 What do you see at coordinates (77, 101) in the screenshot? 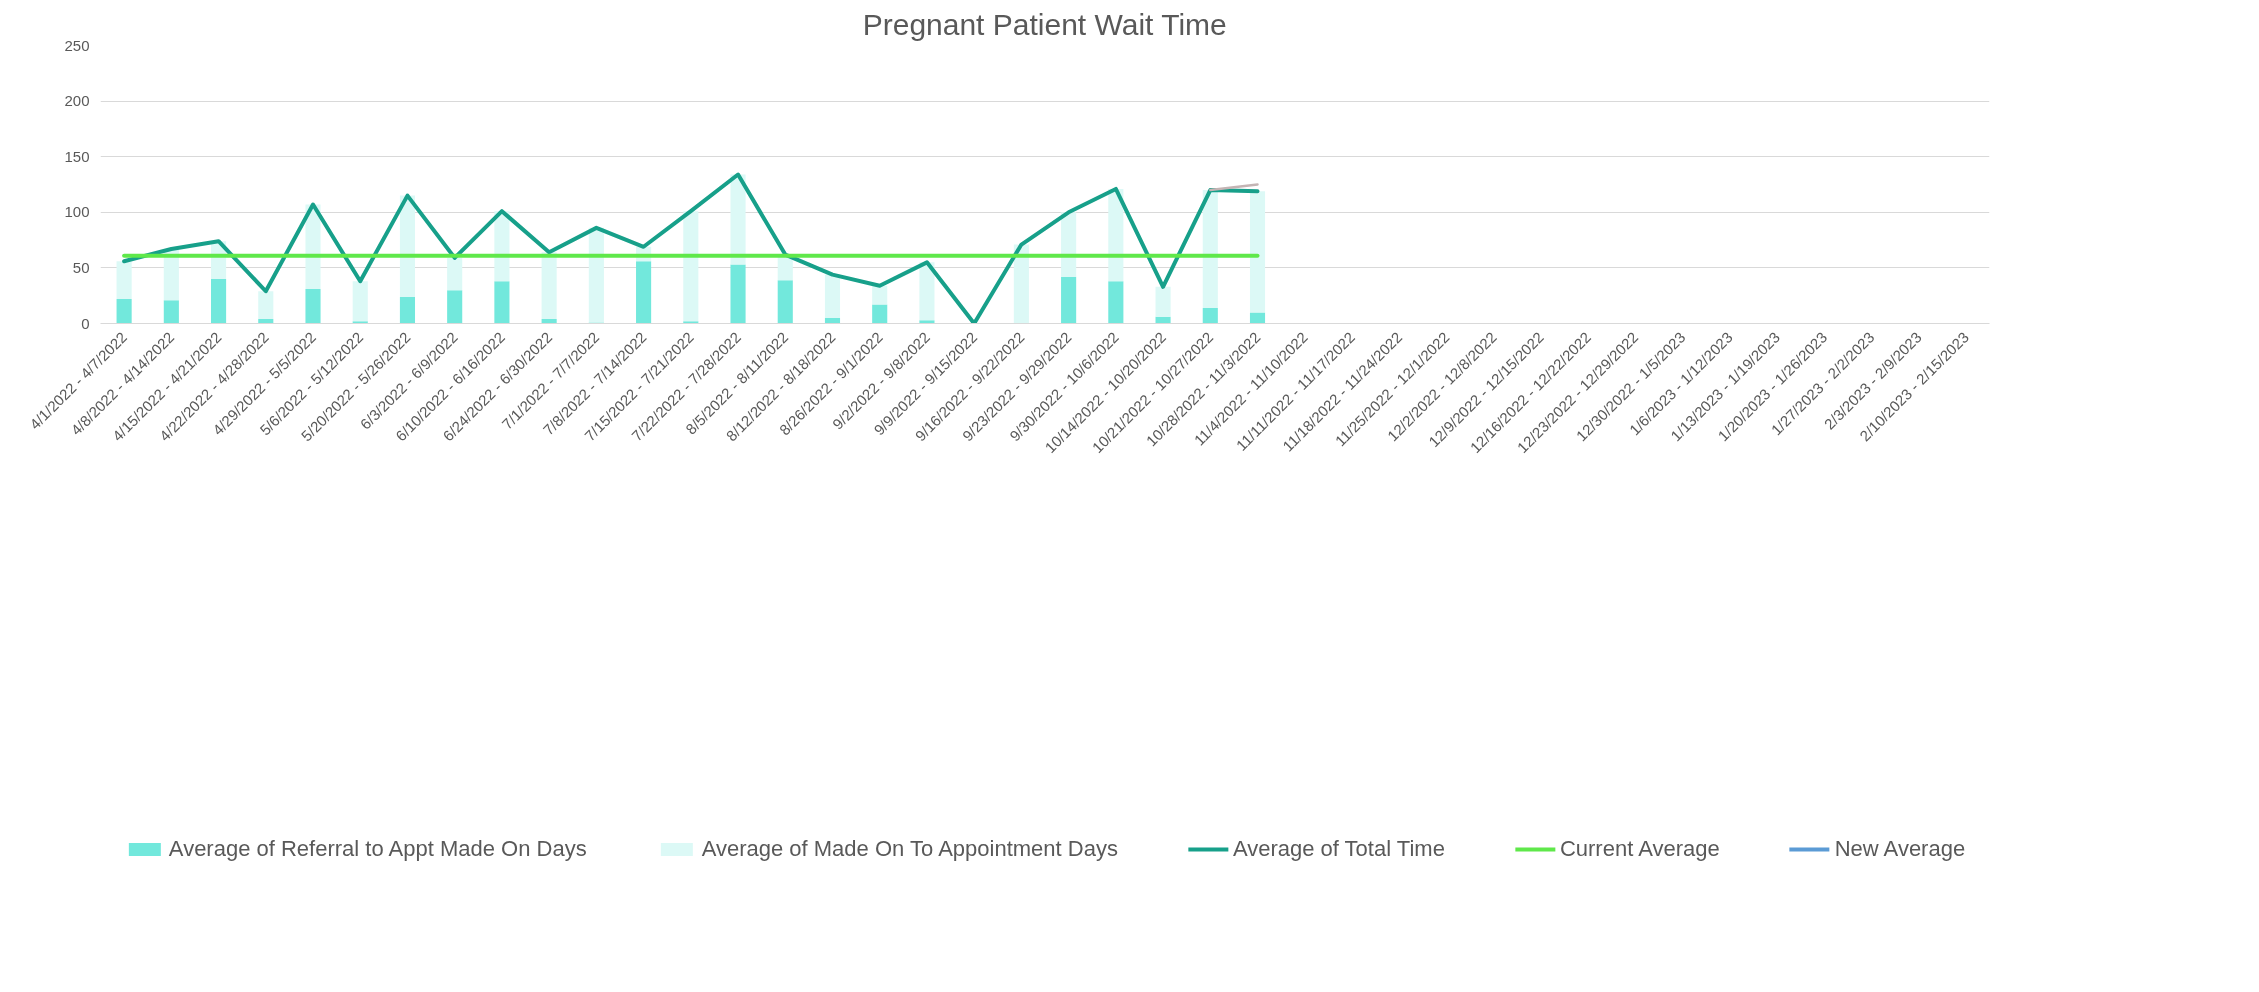
I see `y-tick-label: 200` at bounding box center [77, 101].